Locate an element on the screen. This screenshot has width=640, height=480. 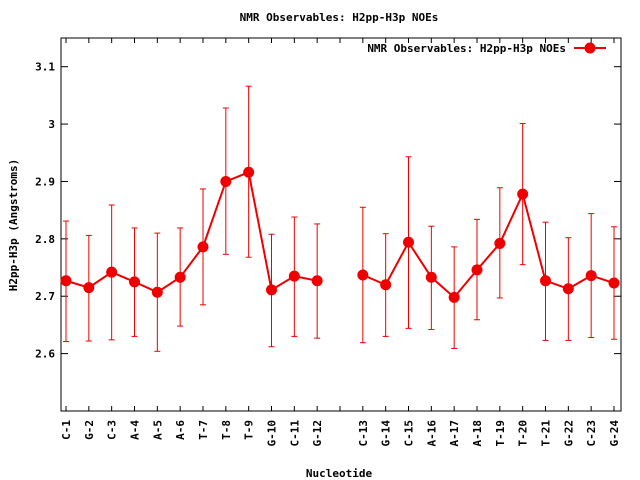
x-tick-label: C-3 is located at coordinates (112, 430).